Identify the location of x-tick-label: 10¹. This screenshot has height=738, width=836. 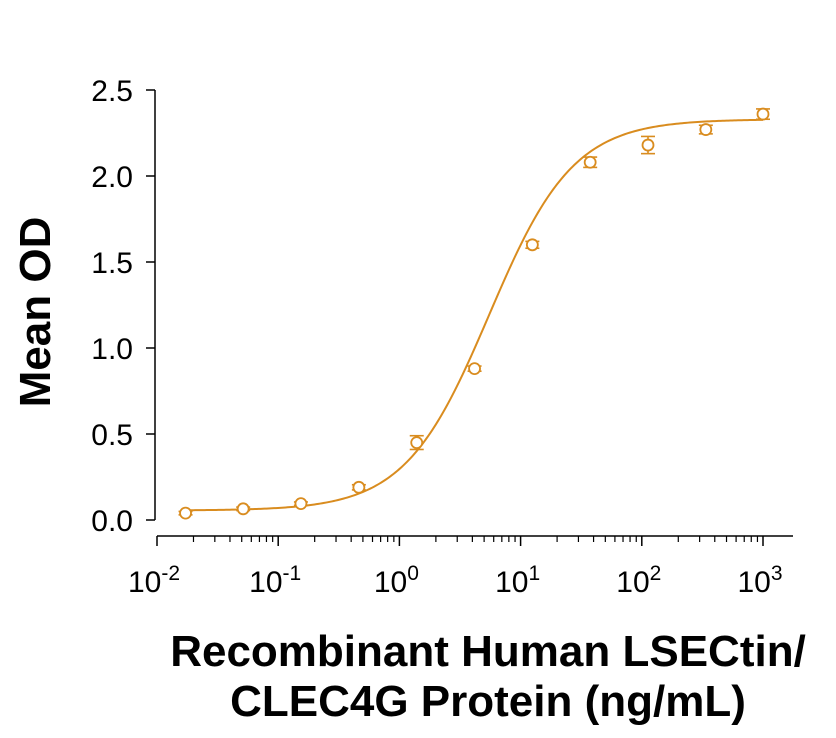
(517, 580).